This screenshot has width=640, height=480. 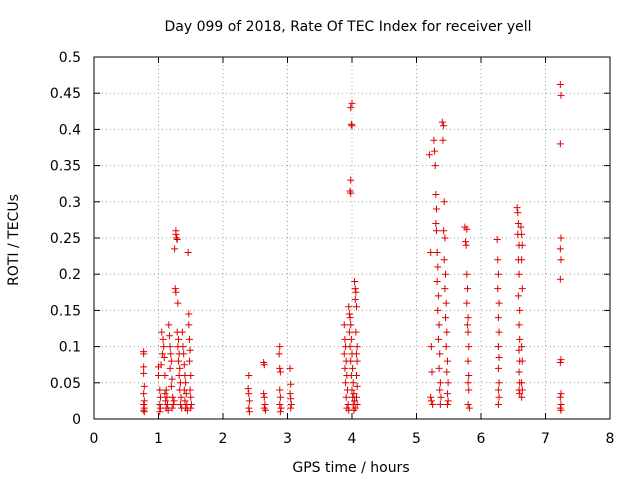 What do you see at coordinates (70, 348) in the screenshot?
I see `y-tick-label: 0.1` at bounding box center [70, 348].